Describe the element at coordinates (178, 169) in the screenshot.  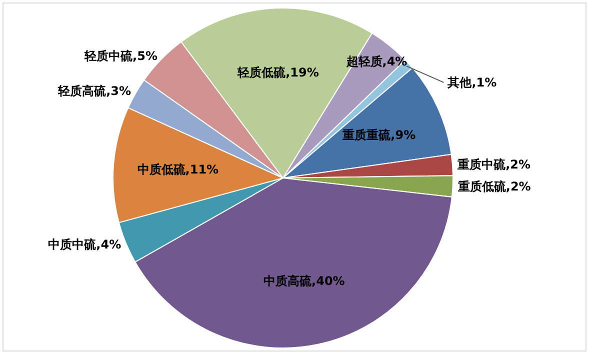
I see `slice-label: 中质低硫,11%` at that location.